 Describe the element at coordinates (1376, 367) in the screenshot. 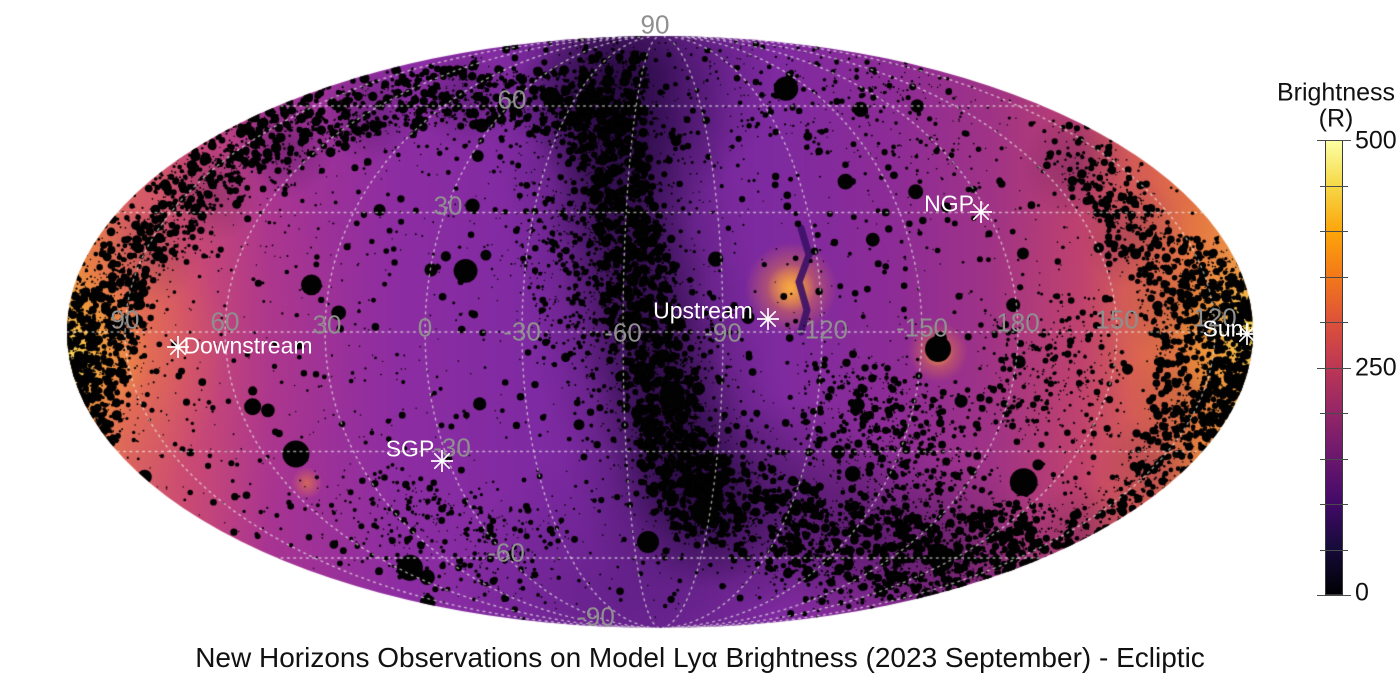

I see `colorbar-mid-label: 250` at that location.